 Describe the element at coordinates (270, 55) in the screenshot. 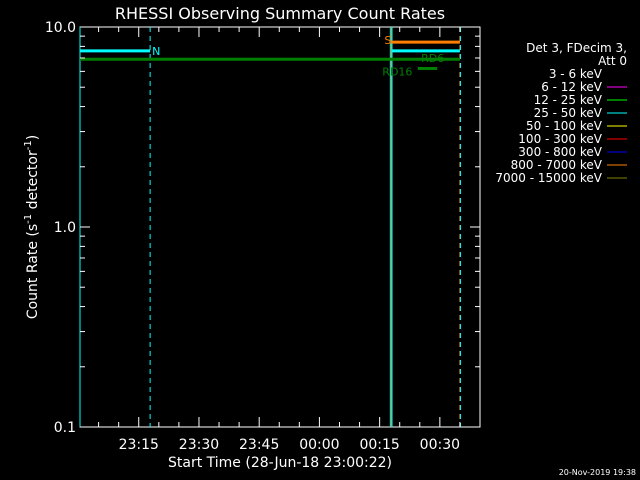

I see `data-segments` at that location.